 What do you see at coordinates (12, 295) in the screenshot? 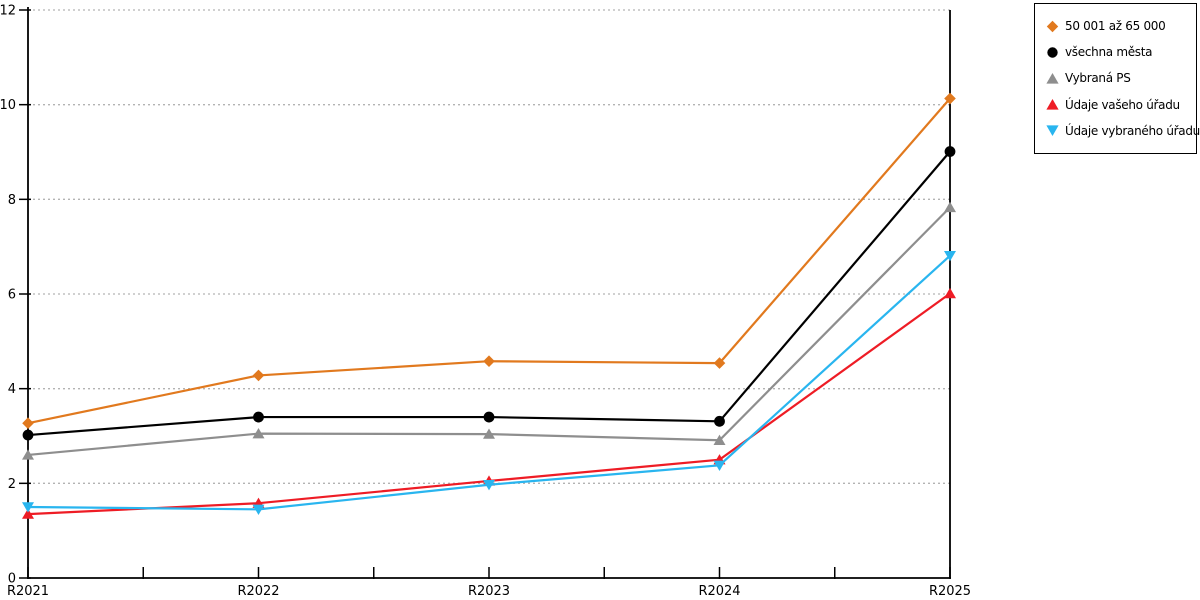
I see `y-tick-label: 6` at bounding box center [12, 295].